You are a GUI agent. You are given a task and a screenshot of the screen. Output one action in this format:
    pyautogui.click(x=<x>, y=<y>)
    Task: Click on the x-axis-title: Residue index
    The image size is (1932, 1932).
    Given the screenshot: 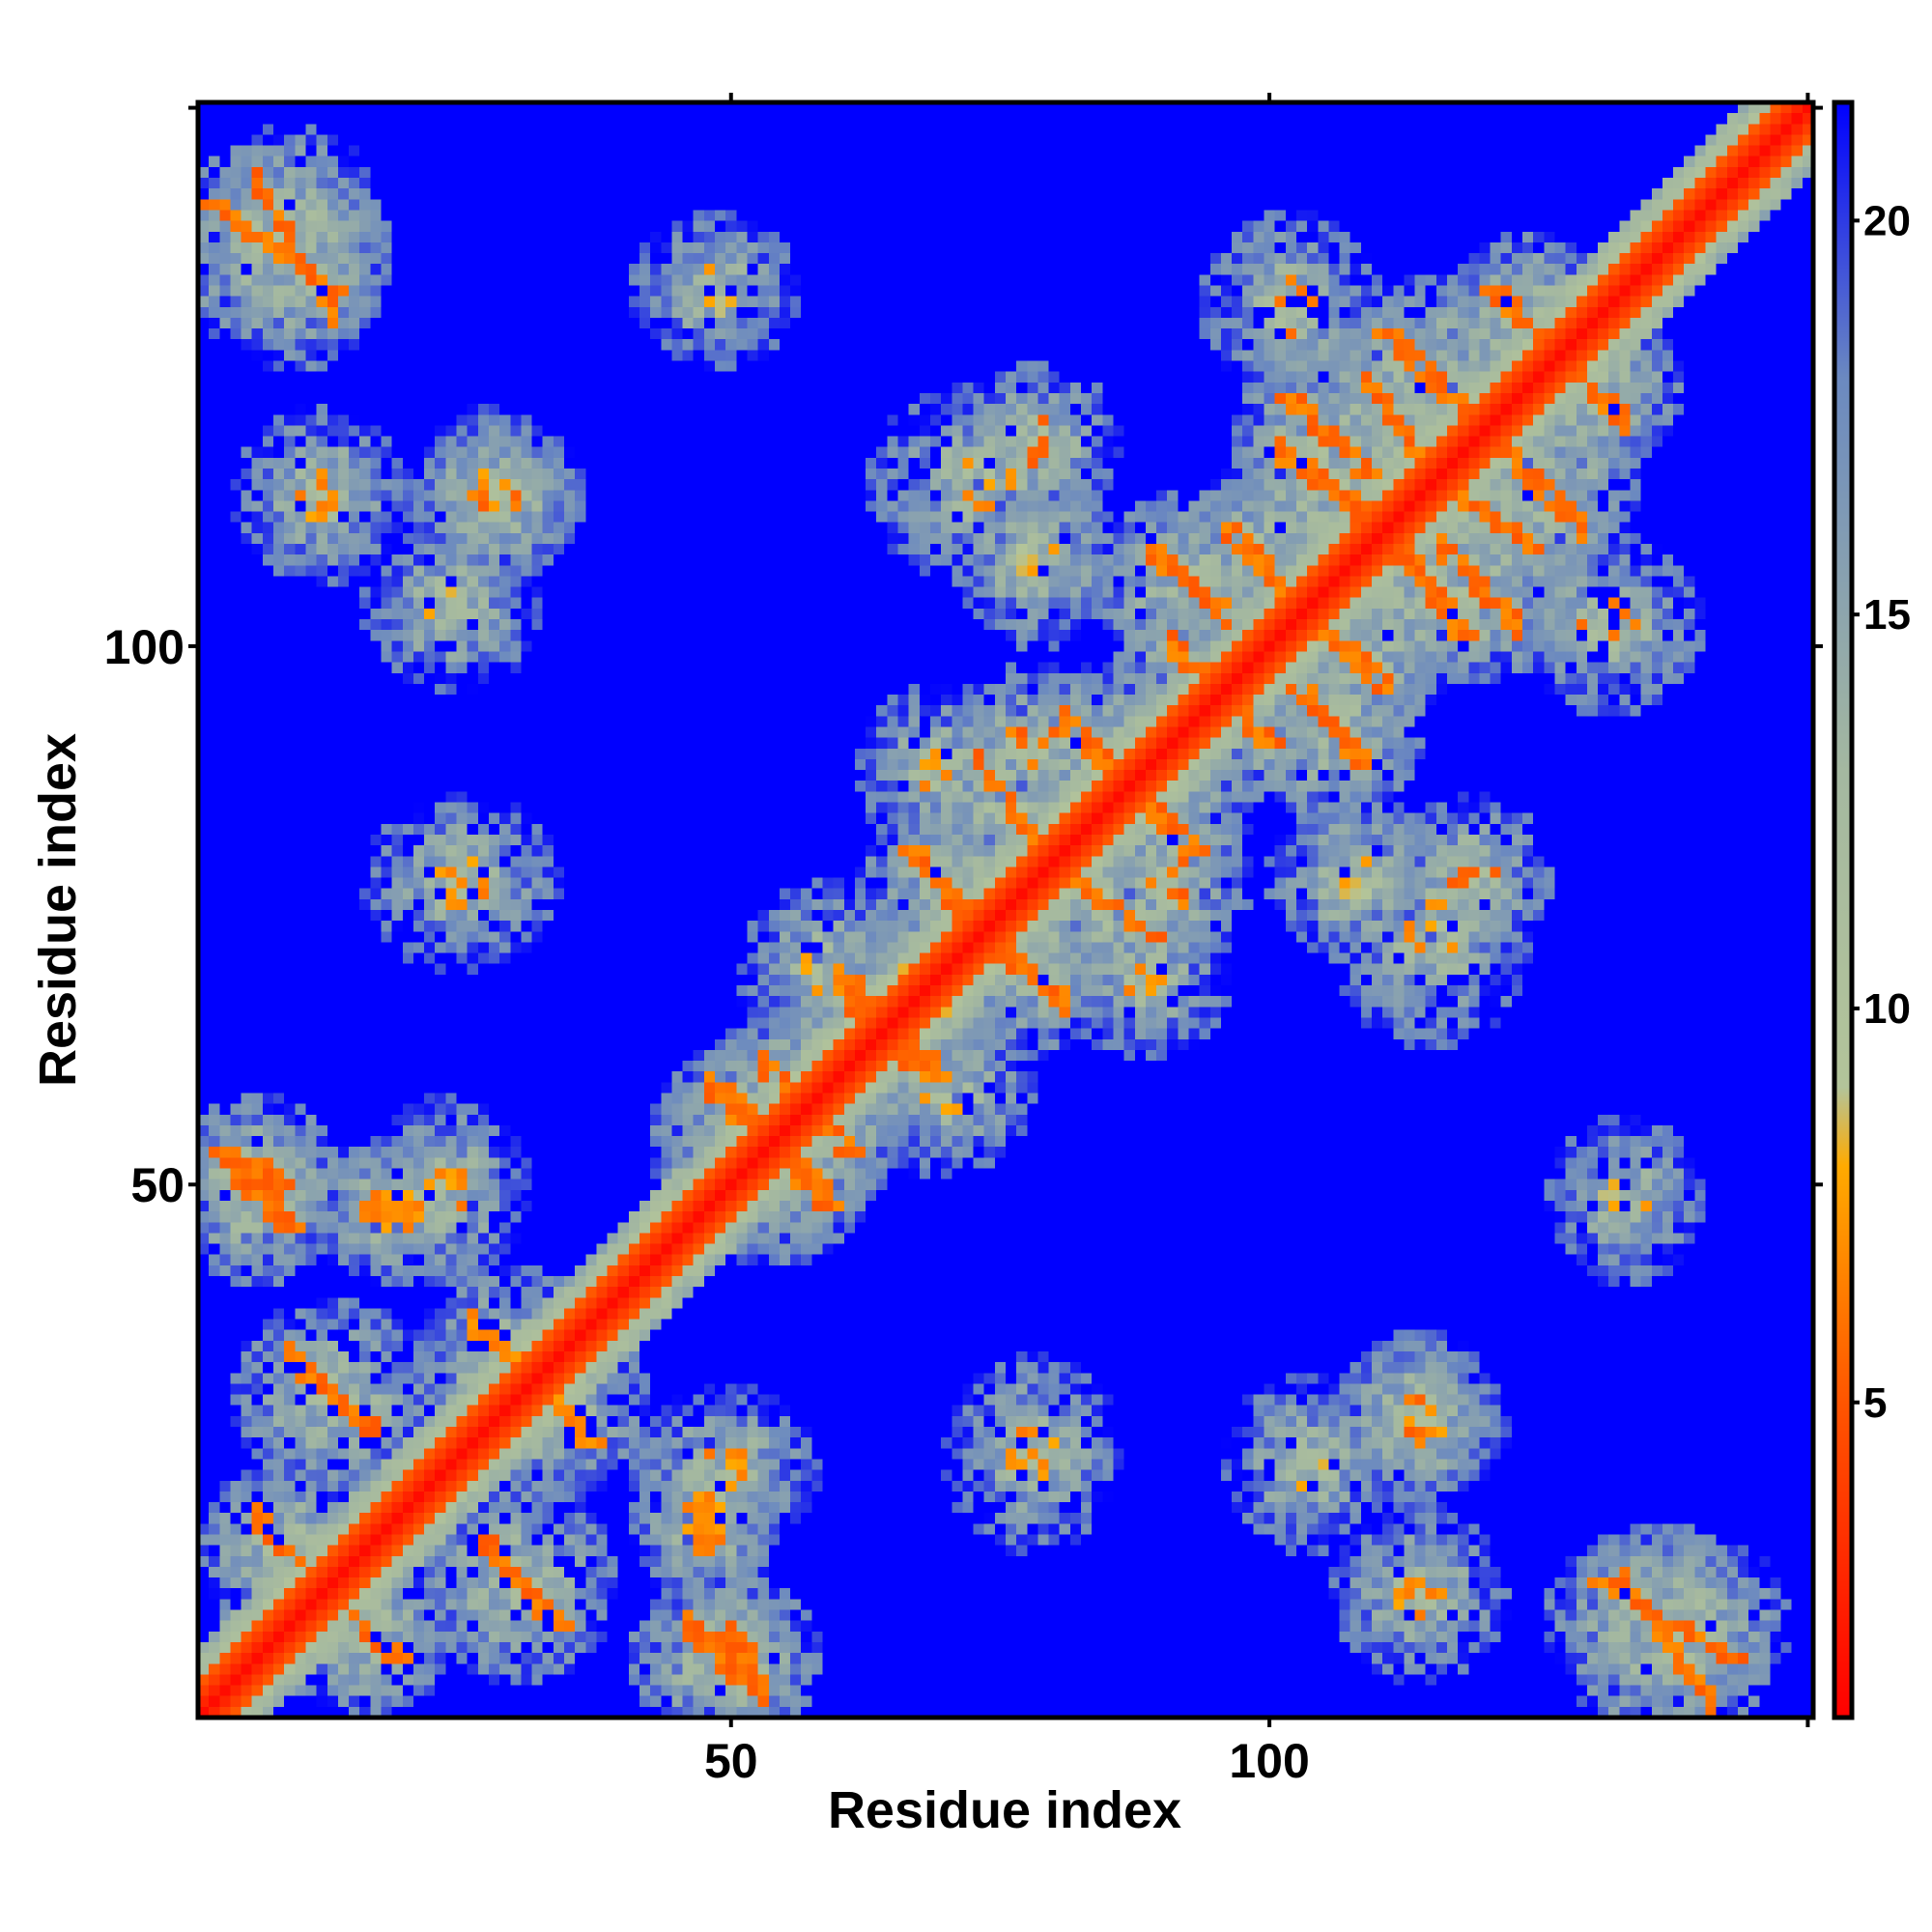 What is the action you would take?
    pyautogui.click(x=1005, y=1810)
    